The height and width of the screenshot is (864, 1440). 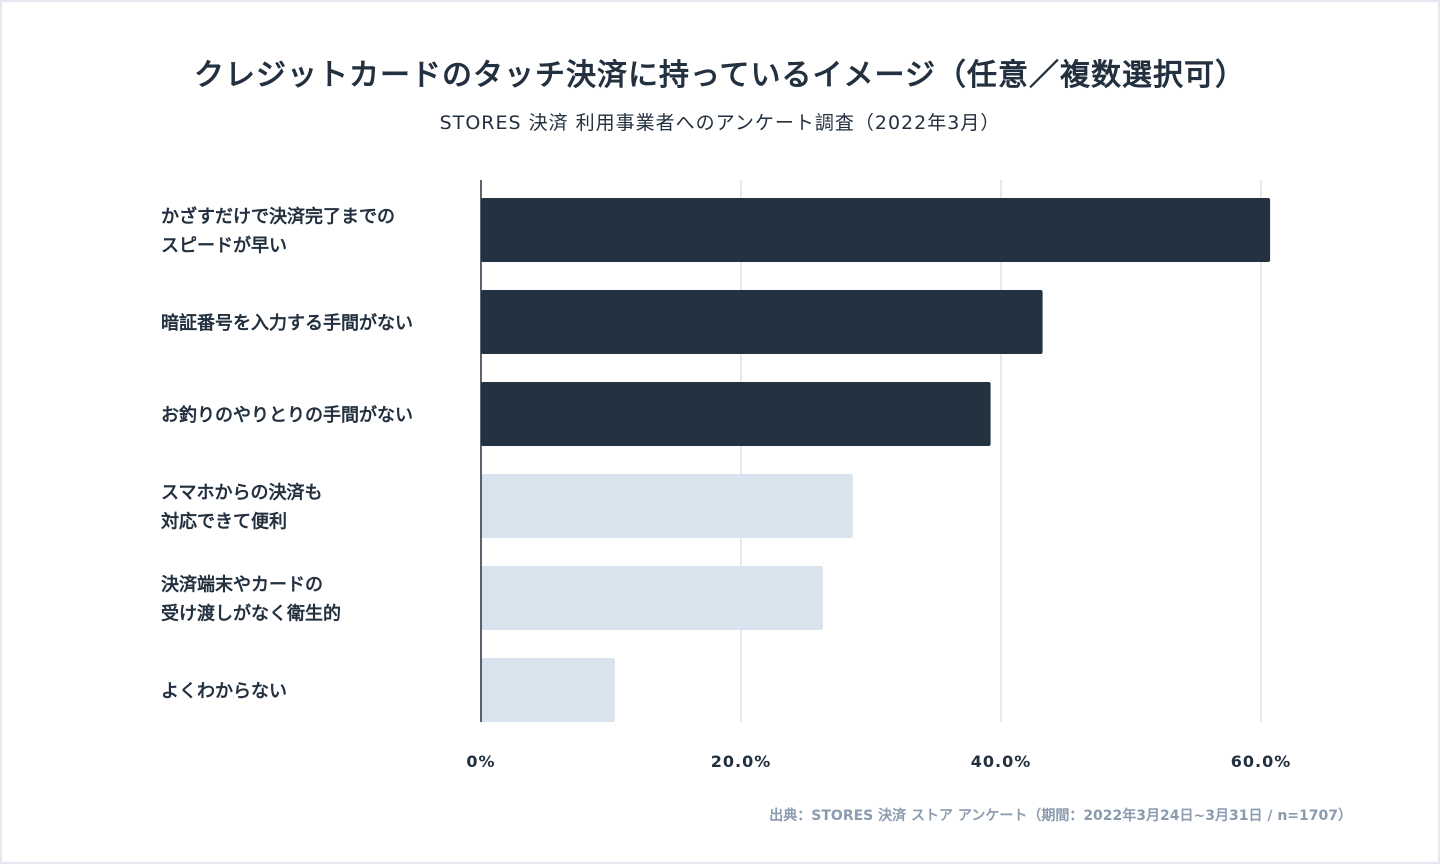 I want to click on category-label-2-0: お釣りのやりとりの手間がない, so click(x=287, y=415).